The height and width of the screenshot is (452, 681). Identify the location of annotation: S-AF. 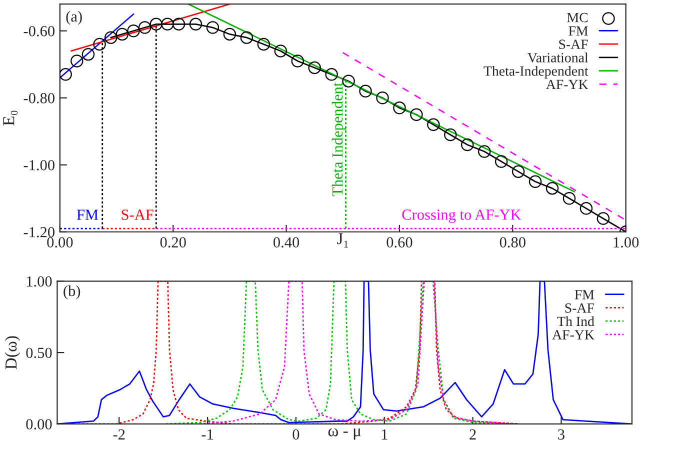
(138, 215).